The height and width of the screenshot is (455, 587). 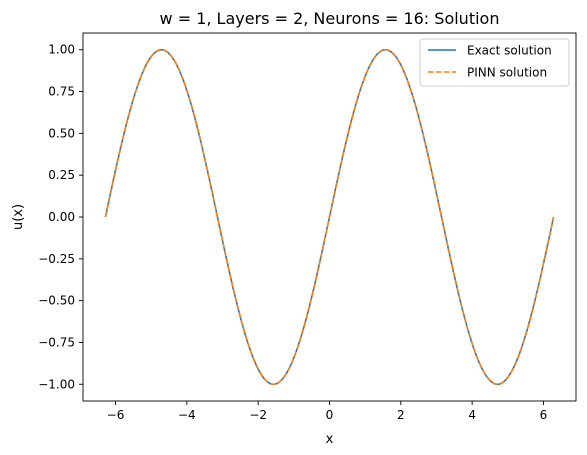 What do you see at coordinates (330, 439) in the screenshot?
I see `x-axis-label: x` at bounding box center [330, 439].